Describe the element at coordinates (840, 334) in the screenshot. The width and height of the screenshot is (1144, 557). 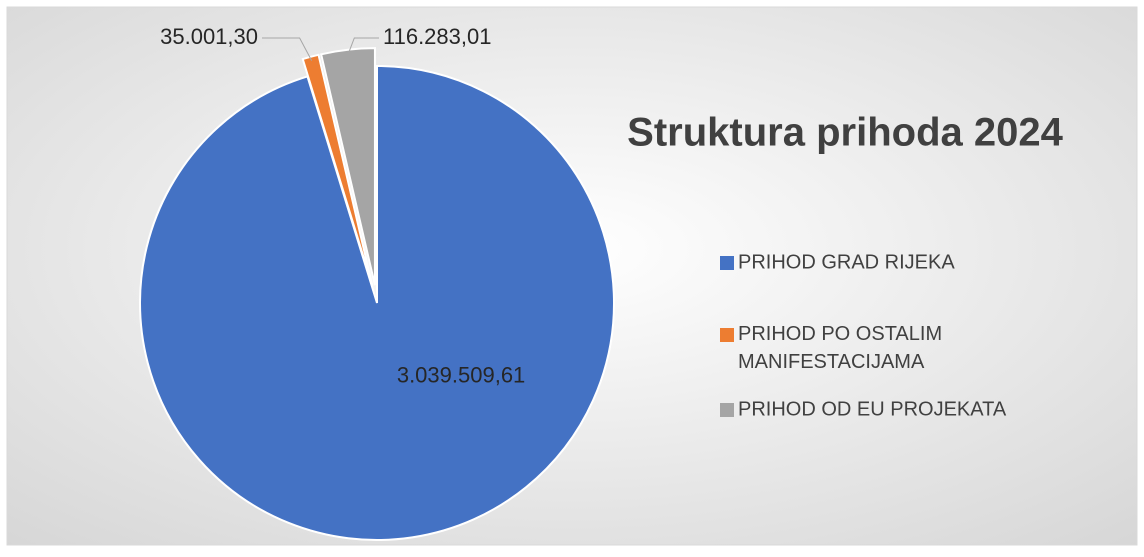
I see `legend-label-line: PRIHOD PO OSTALIM` at that location.